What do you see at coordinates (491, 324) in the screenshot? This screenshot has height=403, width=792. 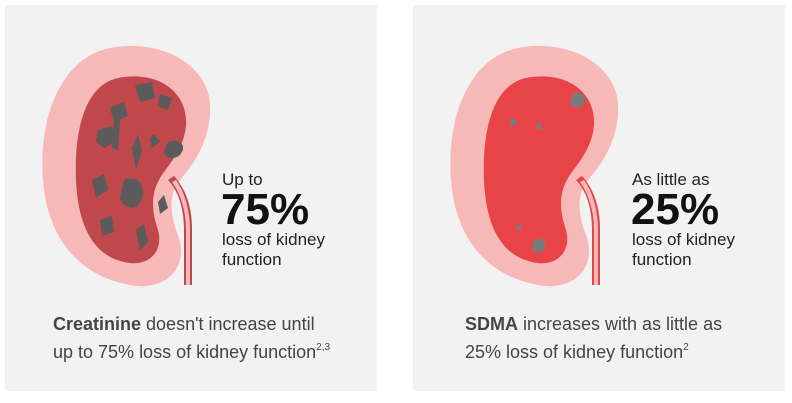 I see `caption-bold: SDMA` at bounding box center [491, 324].